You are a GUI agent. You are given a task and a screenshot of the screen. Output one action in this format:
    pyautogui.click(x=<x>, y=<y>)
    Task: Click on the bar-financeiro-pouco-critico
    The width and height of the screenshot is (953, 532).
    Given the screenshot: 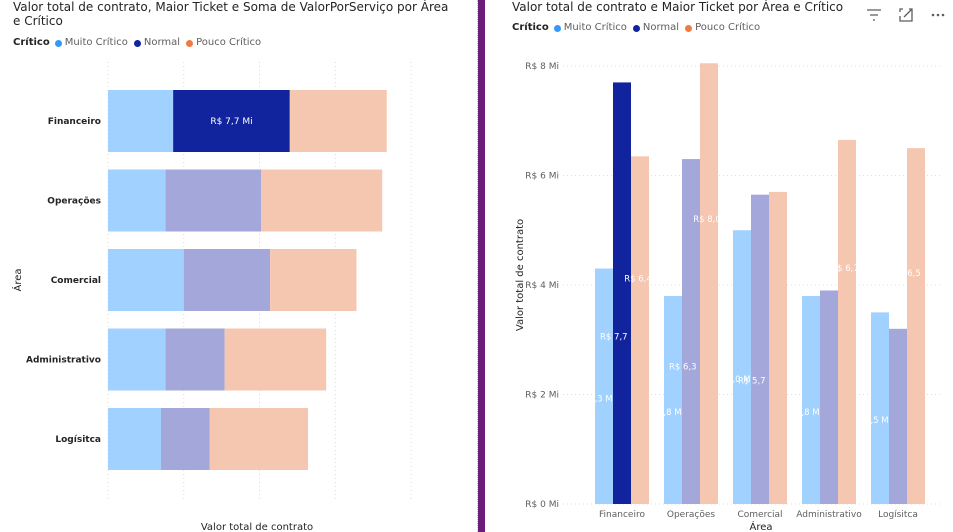 What is the action you would take?
    pyautogui.click(x=338, y=121)
    